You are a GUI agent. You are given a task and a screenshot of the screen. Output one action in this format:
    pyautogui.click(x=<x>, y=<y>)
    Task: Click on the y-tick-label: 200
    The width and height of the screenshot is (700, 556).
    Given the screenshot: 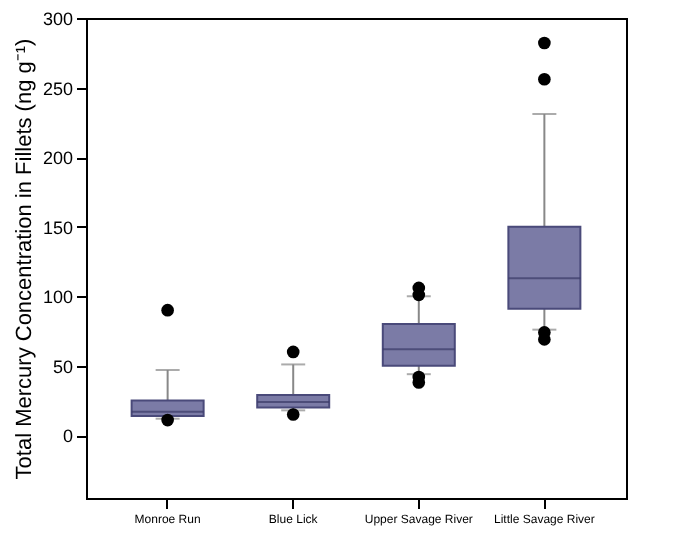 What is the action you would take?
    pyautogui.click(x=57, y=158)
    